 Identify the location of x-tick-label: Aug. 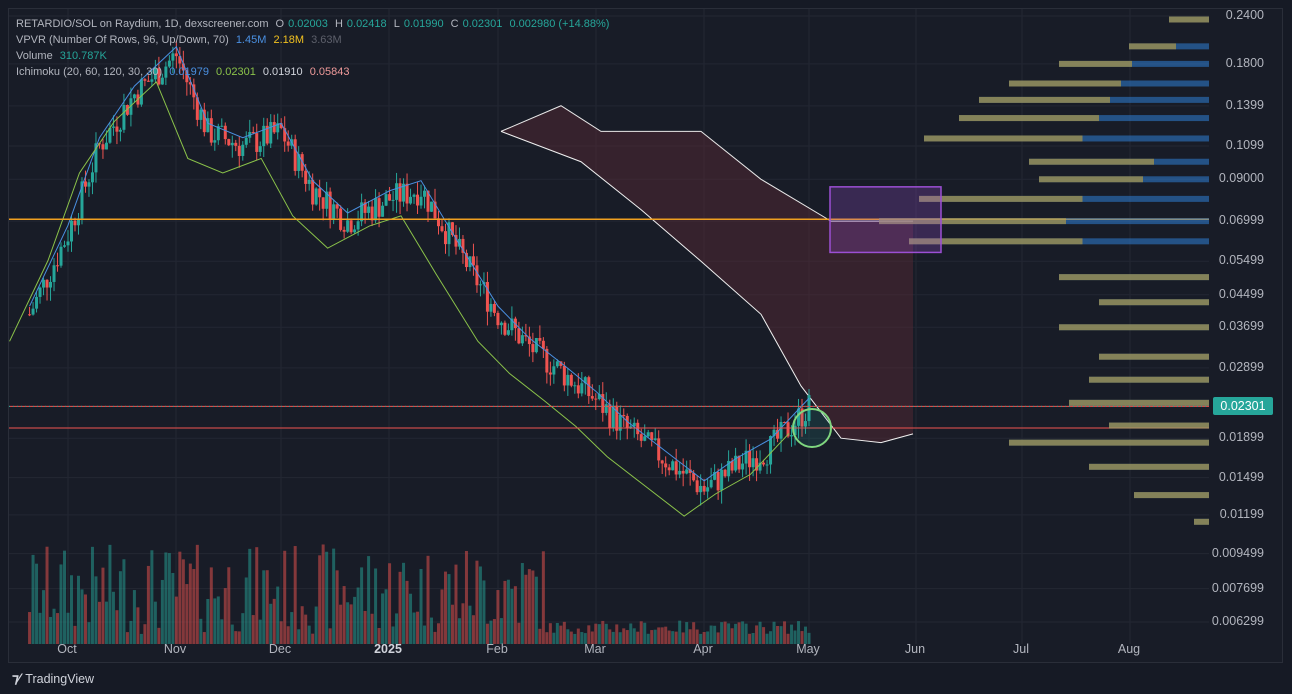
(1129, 649).